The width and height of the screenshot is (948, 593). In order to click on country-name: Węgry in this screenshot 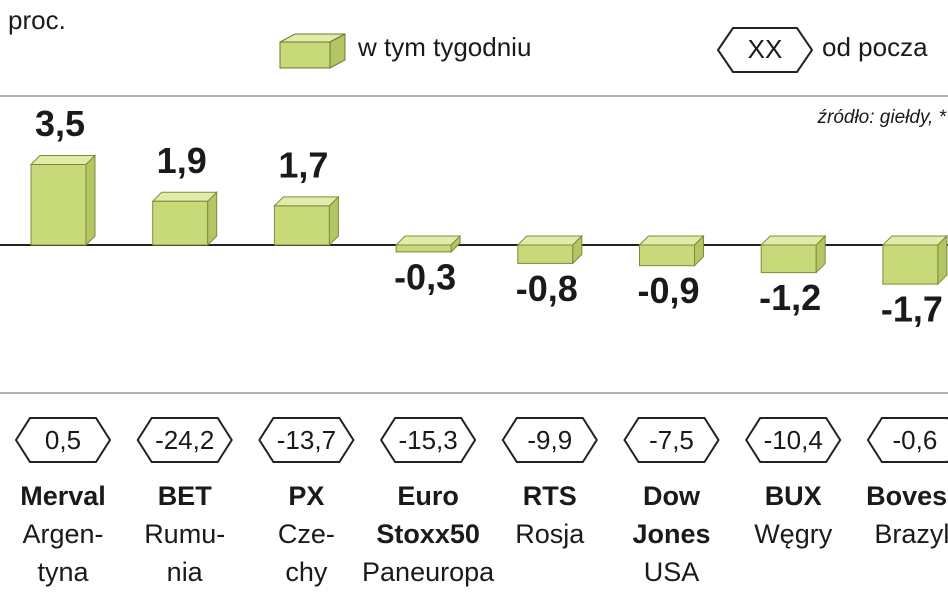, I will do `click(793, 534)`.